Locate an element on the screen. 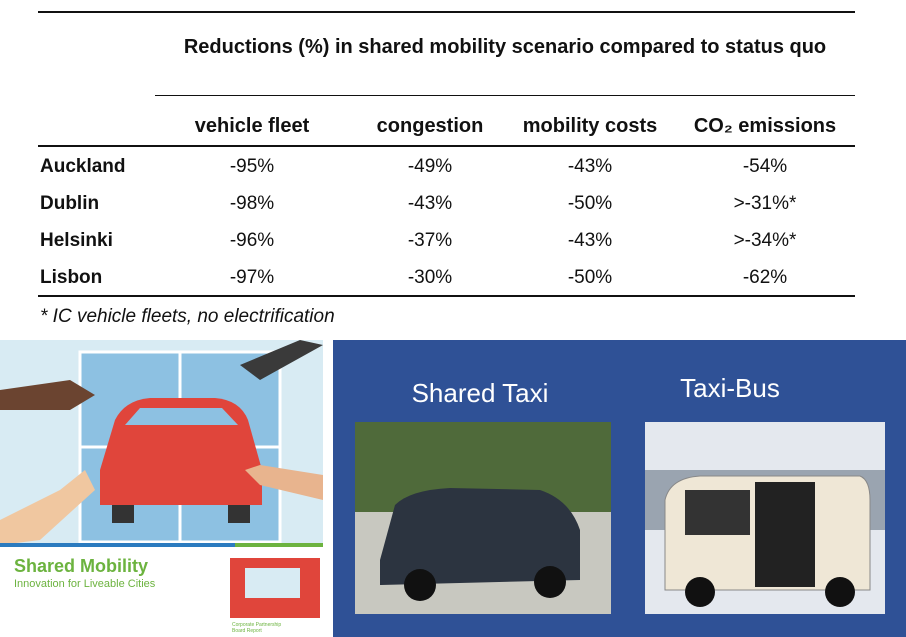  panel-label: Taxi-Bus is located at coordinates (730, 388).